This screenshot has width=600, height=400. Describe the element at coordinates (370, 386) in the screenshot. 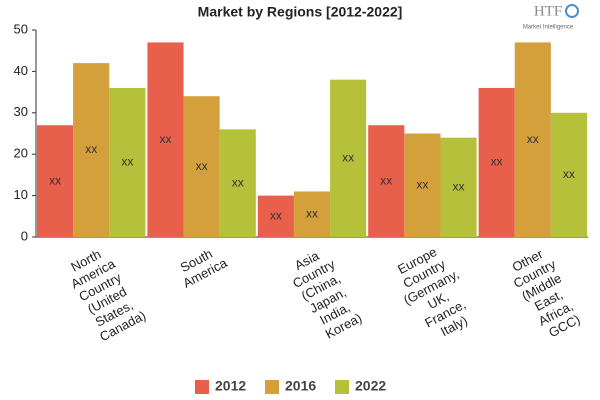

I see `legend-label: 2022` at that location.